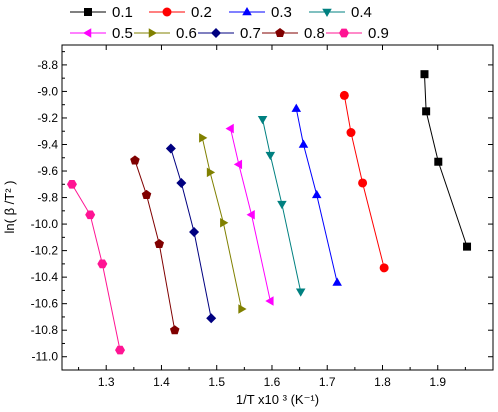 The width and height of the screenshot is (498, 412). Describe the element at coordinates (340, 12) in the screenshot. I see `legend-item-0.4: 0.4` at that location.